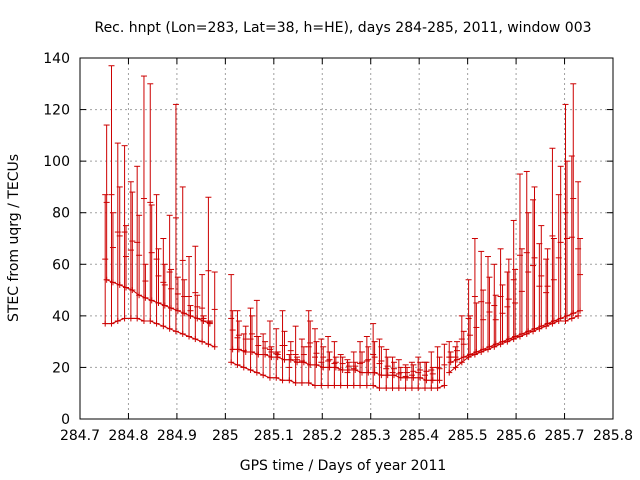 The height and width of the screenshot is (480, 640). Describe the element at coordinates (343, 466) in the screenshot. I see `x-axis-title: GPS time / Days of year 2011` at that location.